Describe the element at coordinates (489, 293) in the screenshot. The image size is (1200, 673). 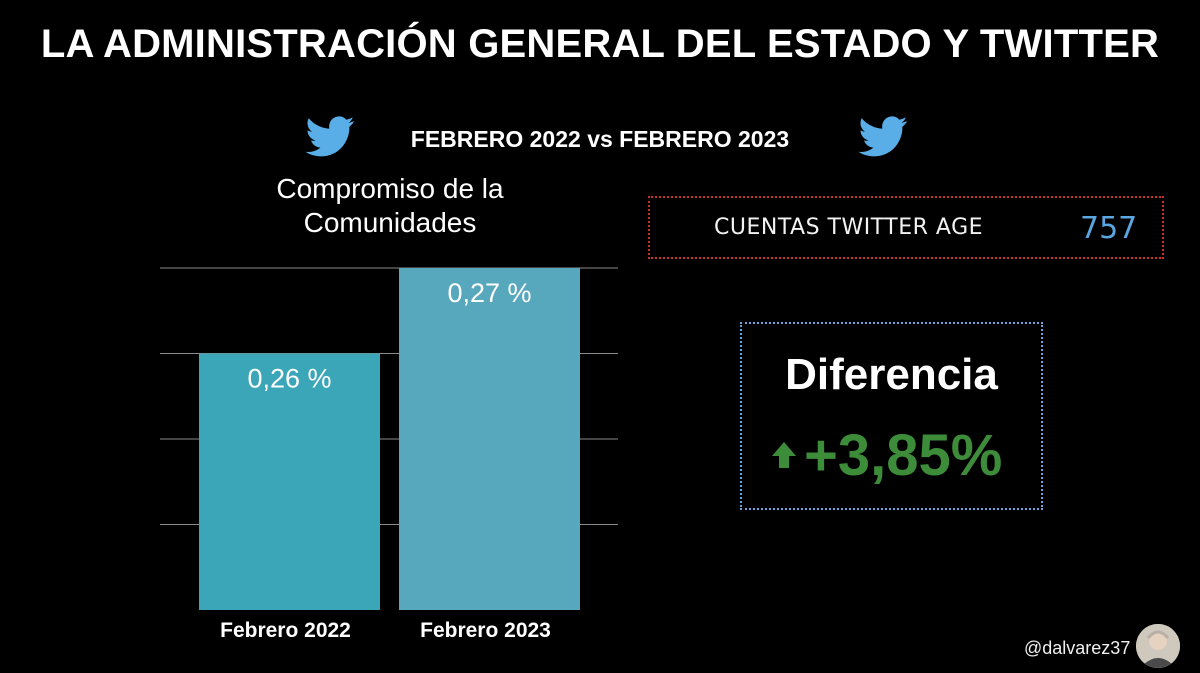
I see `data-label: 0,27 %` at that location.